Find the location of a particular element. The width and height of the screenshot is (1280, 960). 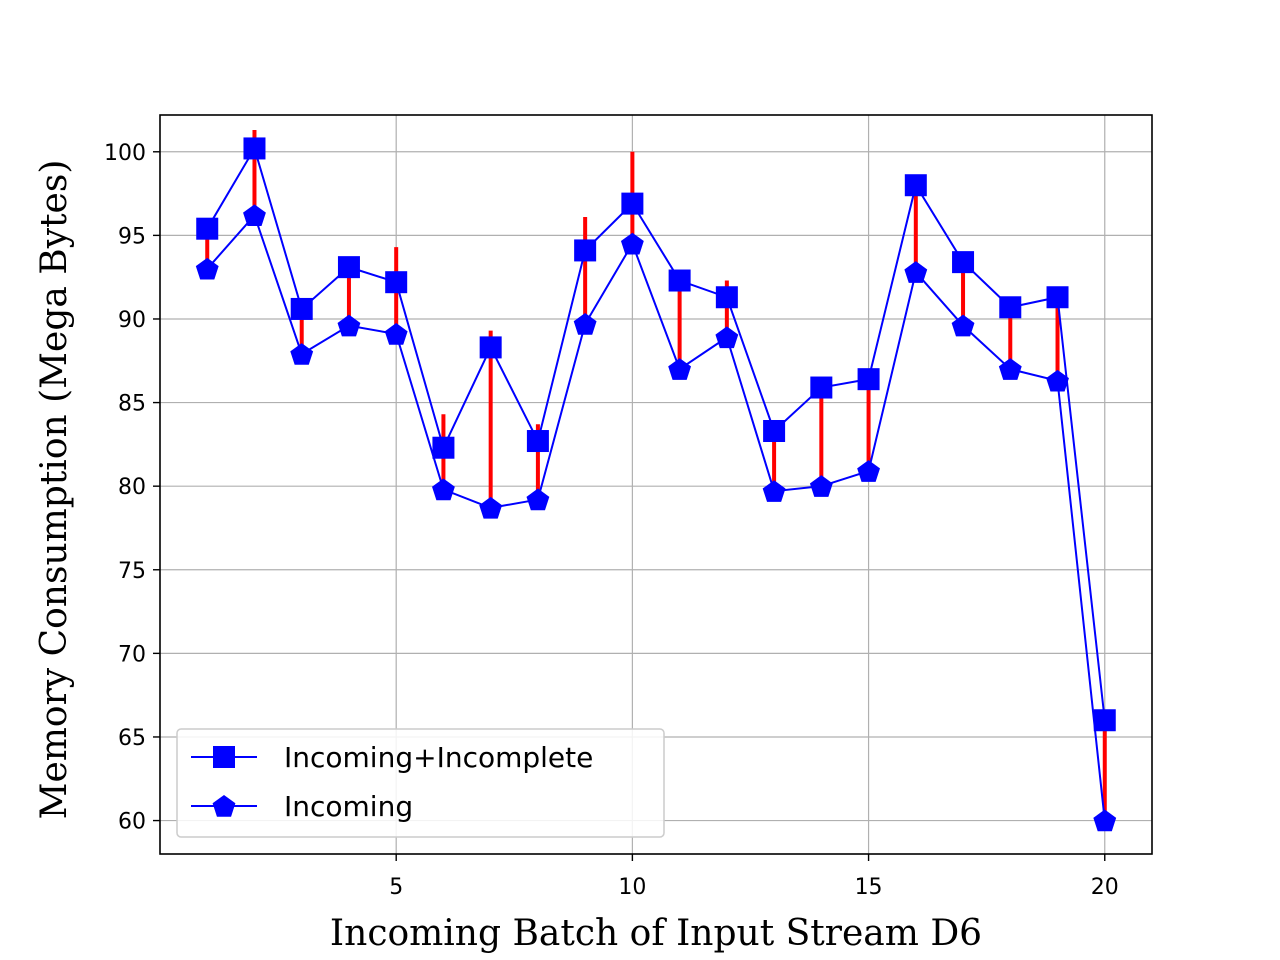

legend-box is located at coordinates (420, 783).